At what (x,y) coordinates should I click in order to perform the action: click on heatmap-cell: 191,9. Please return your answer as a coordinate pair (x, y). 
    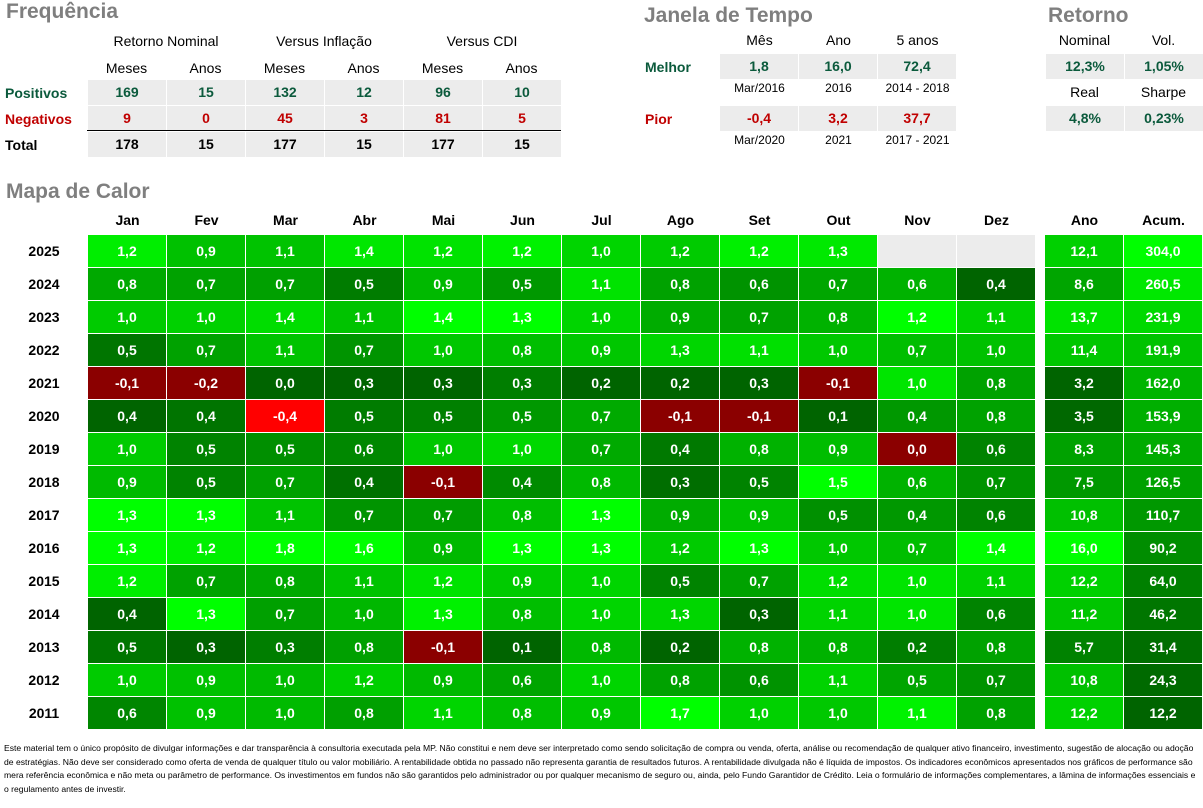
    Looking at the image, I should click on (1163, 350).